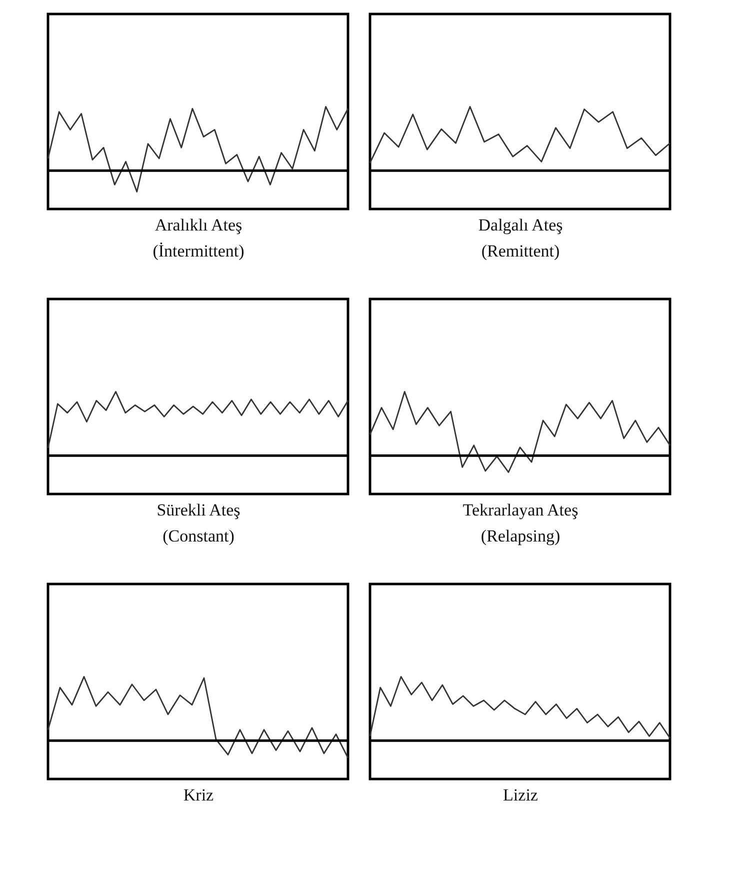 The height and width of the screenshot is (877, 729). What do you see at coordinates (198, 238) in the screenshot?
I see `x-axis-title: Aralıklı Ateş (İntermittent)` at bounding box center [198, 238].